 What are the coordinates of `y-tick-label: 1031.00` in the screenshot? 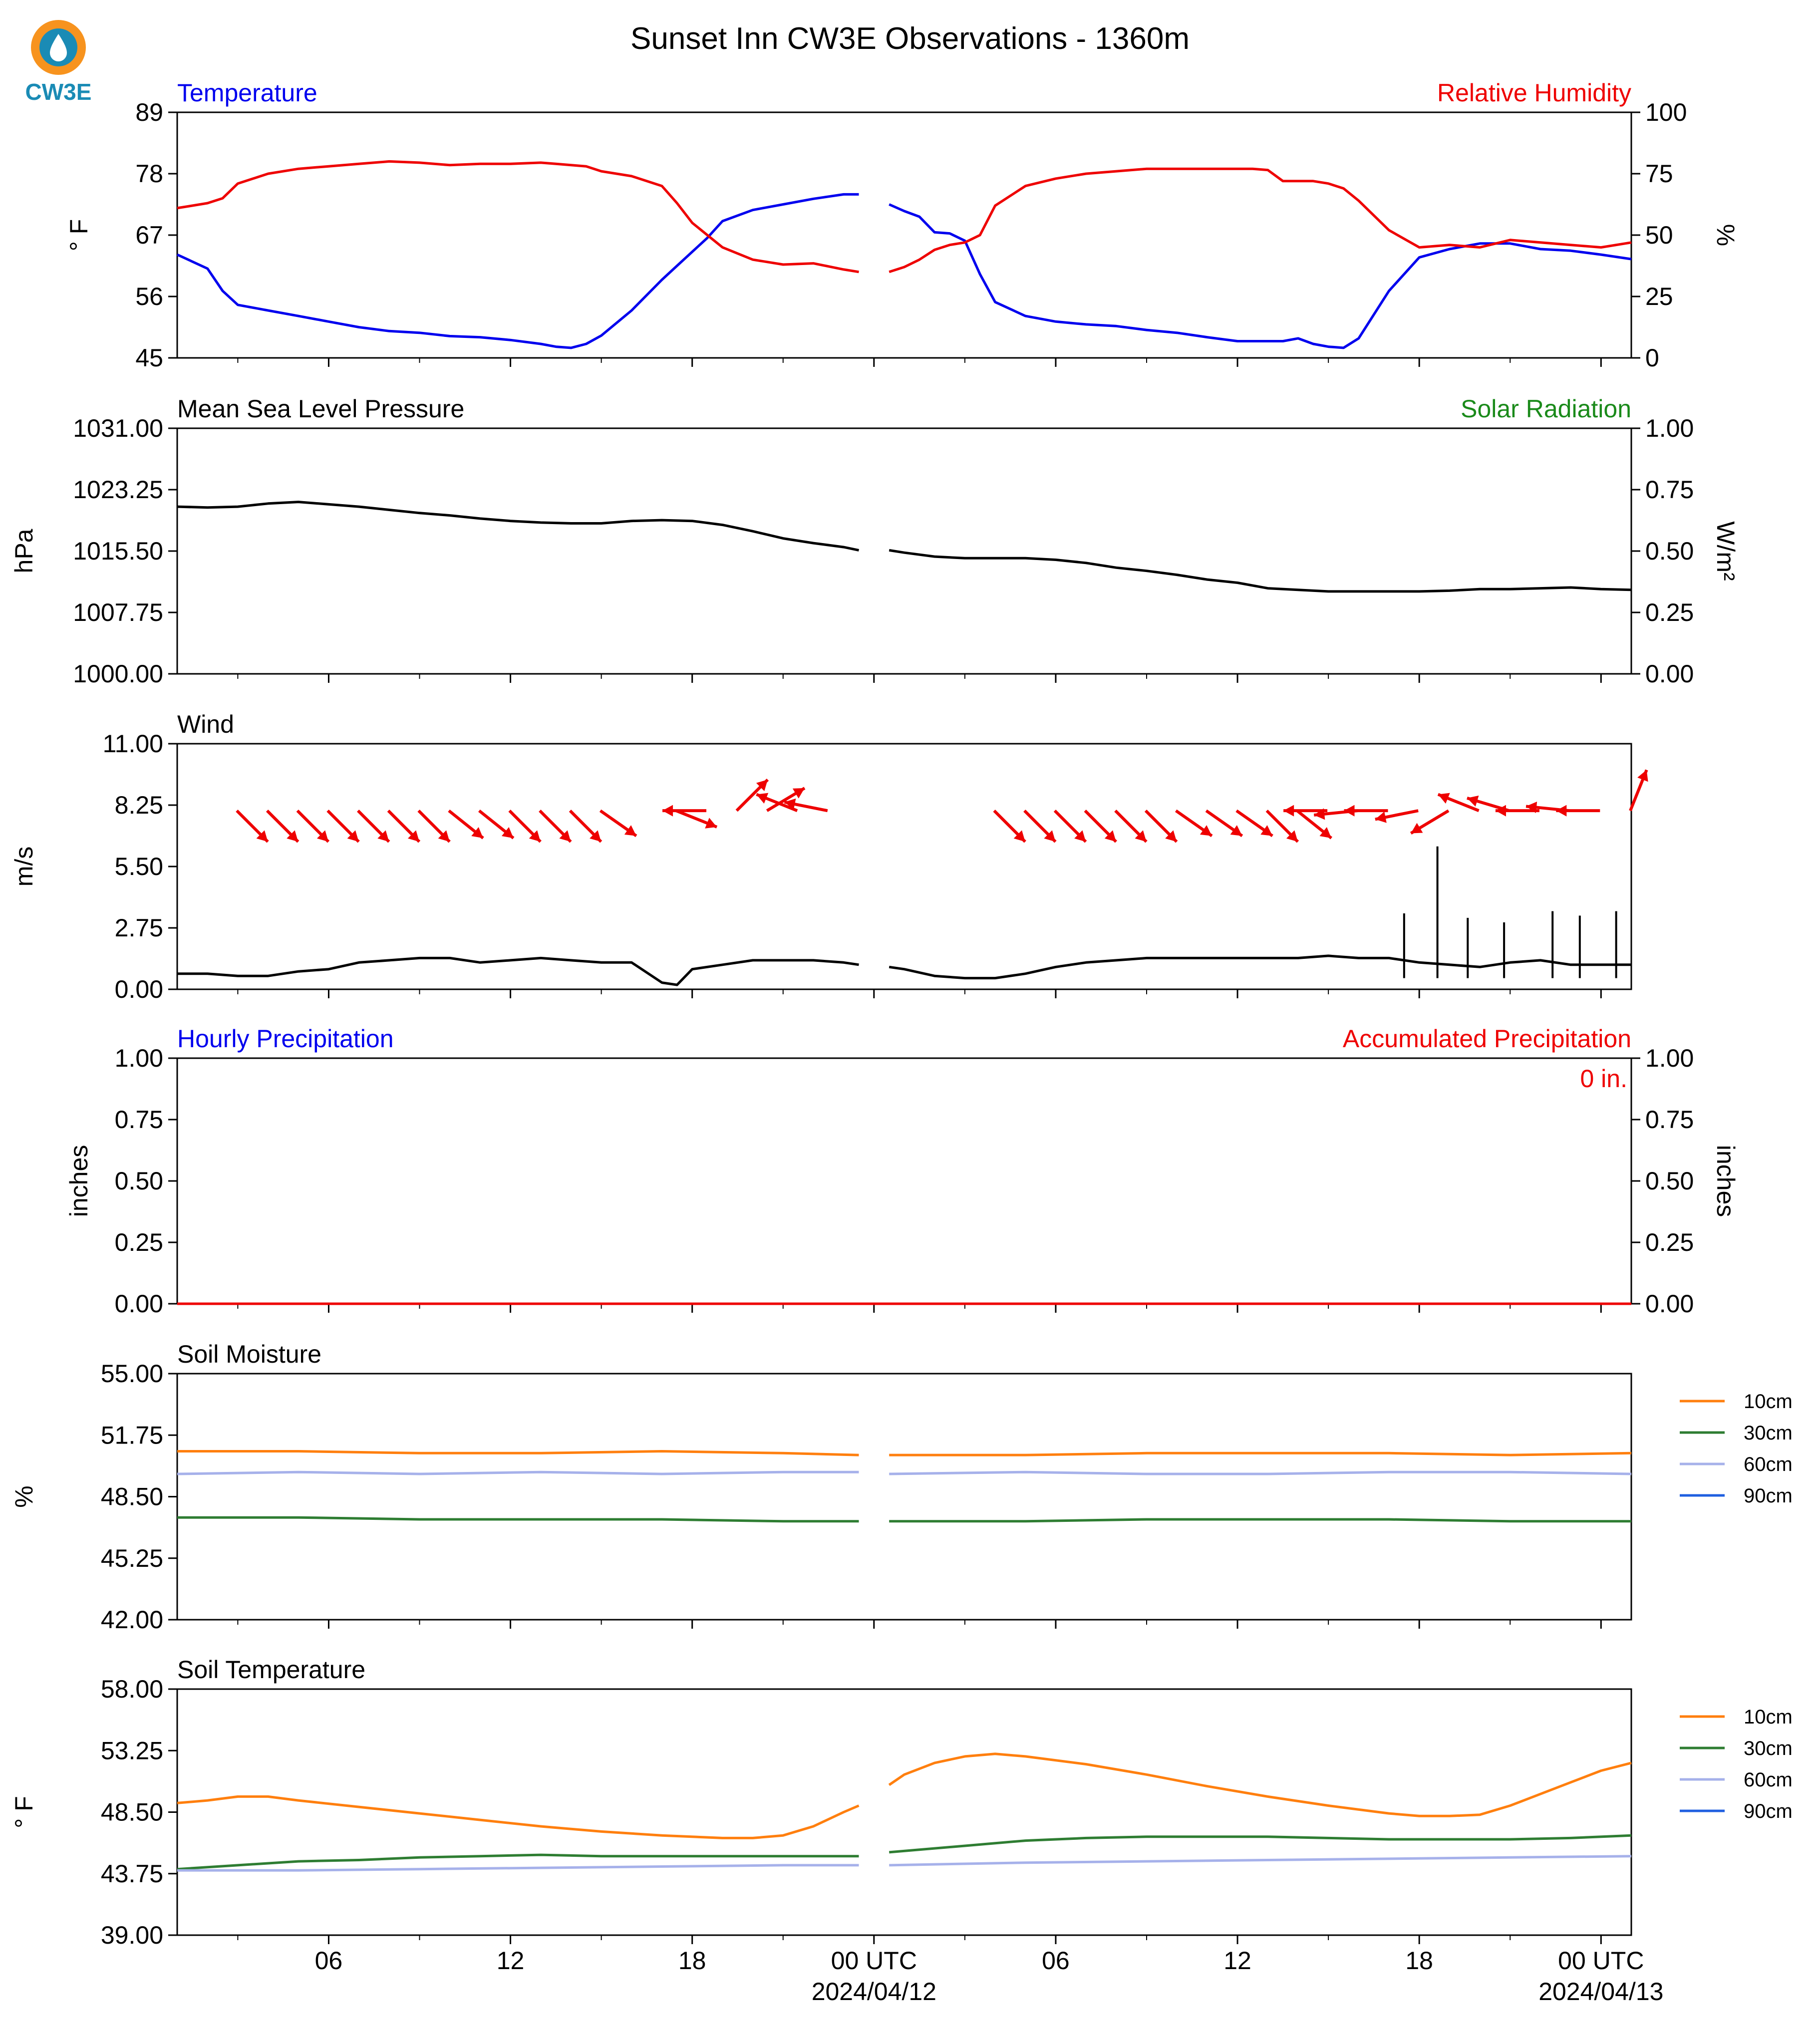 It's located at (118, 428).